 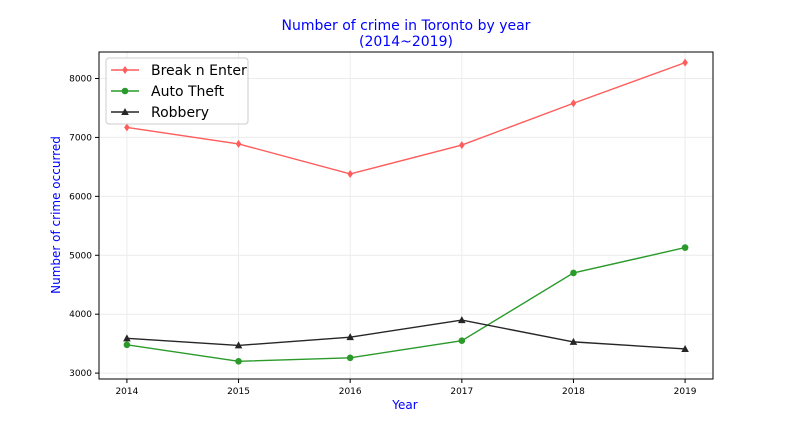 I want to click on data-point-robbery-2016, so click(x=350, y=337).